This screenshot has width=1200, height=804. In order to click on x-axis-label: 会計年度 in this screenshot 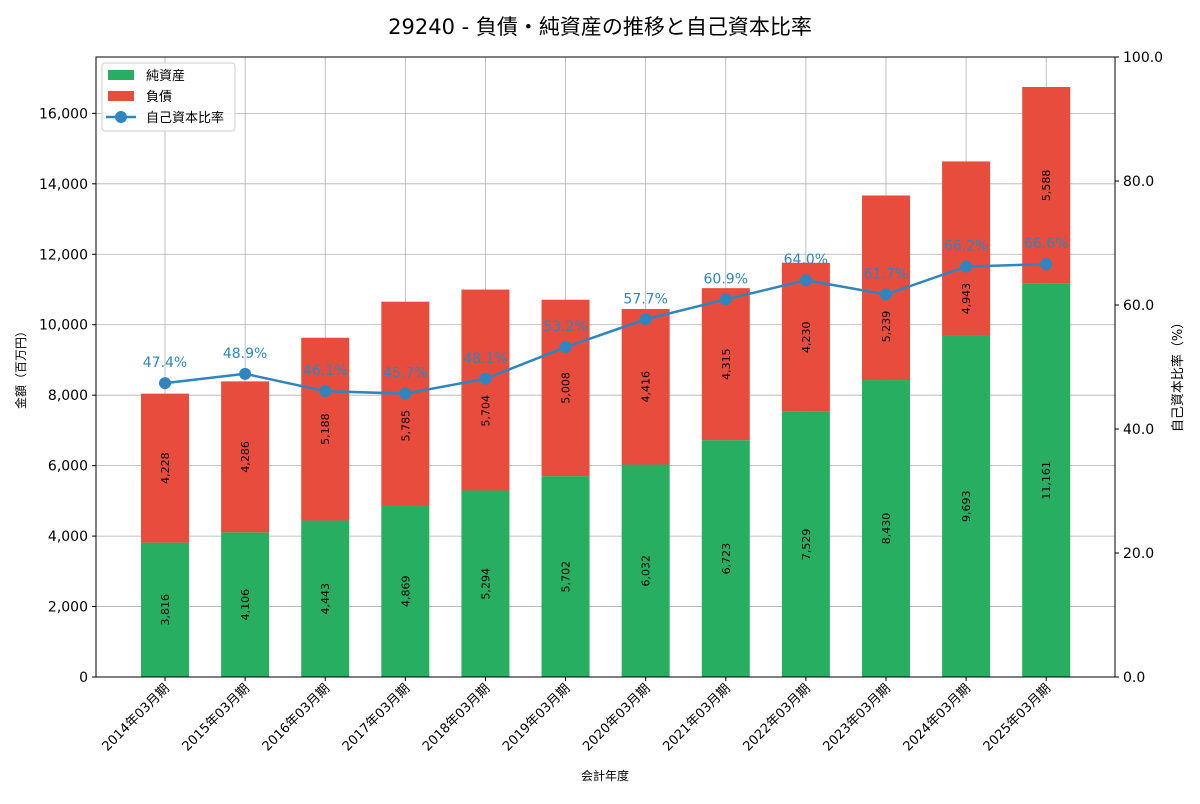, I will do `click(605, 775)`.